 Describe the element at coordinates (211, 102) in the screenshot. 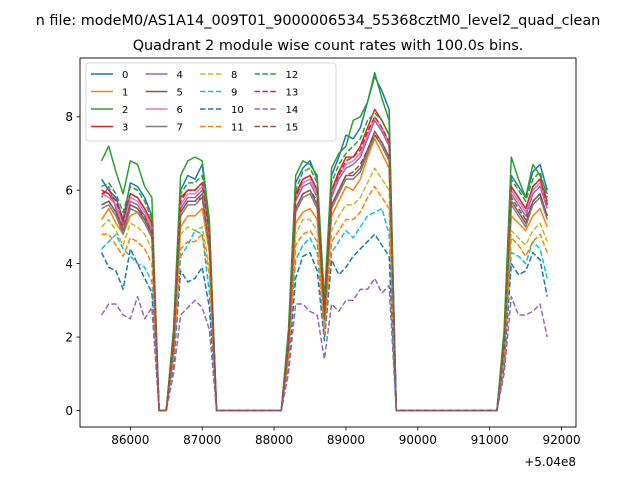

I see `legend-frame` at that location.